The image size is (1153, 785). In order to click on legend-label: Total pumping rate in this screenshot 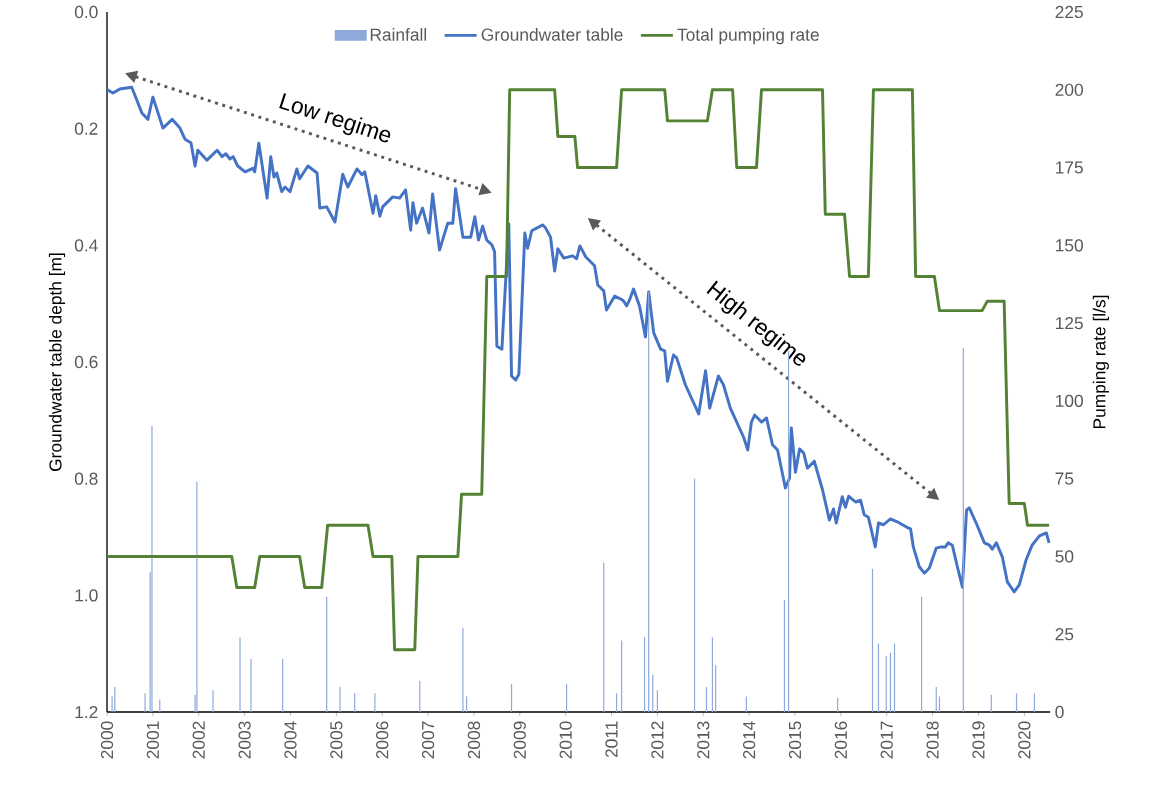, I will do `click(748, 36)`.